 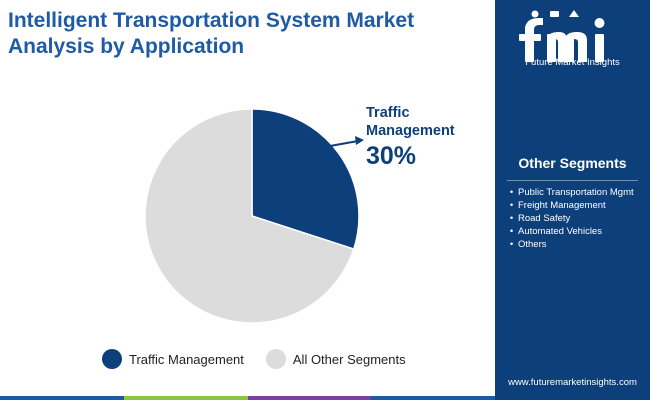 I want to click on list-item: • Road Safety, so click(x=540, y=218).